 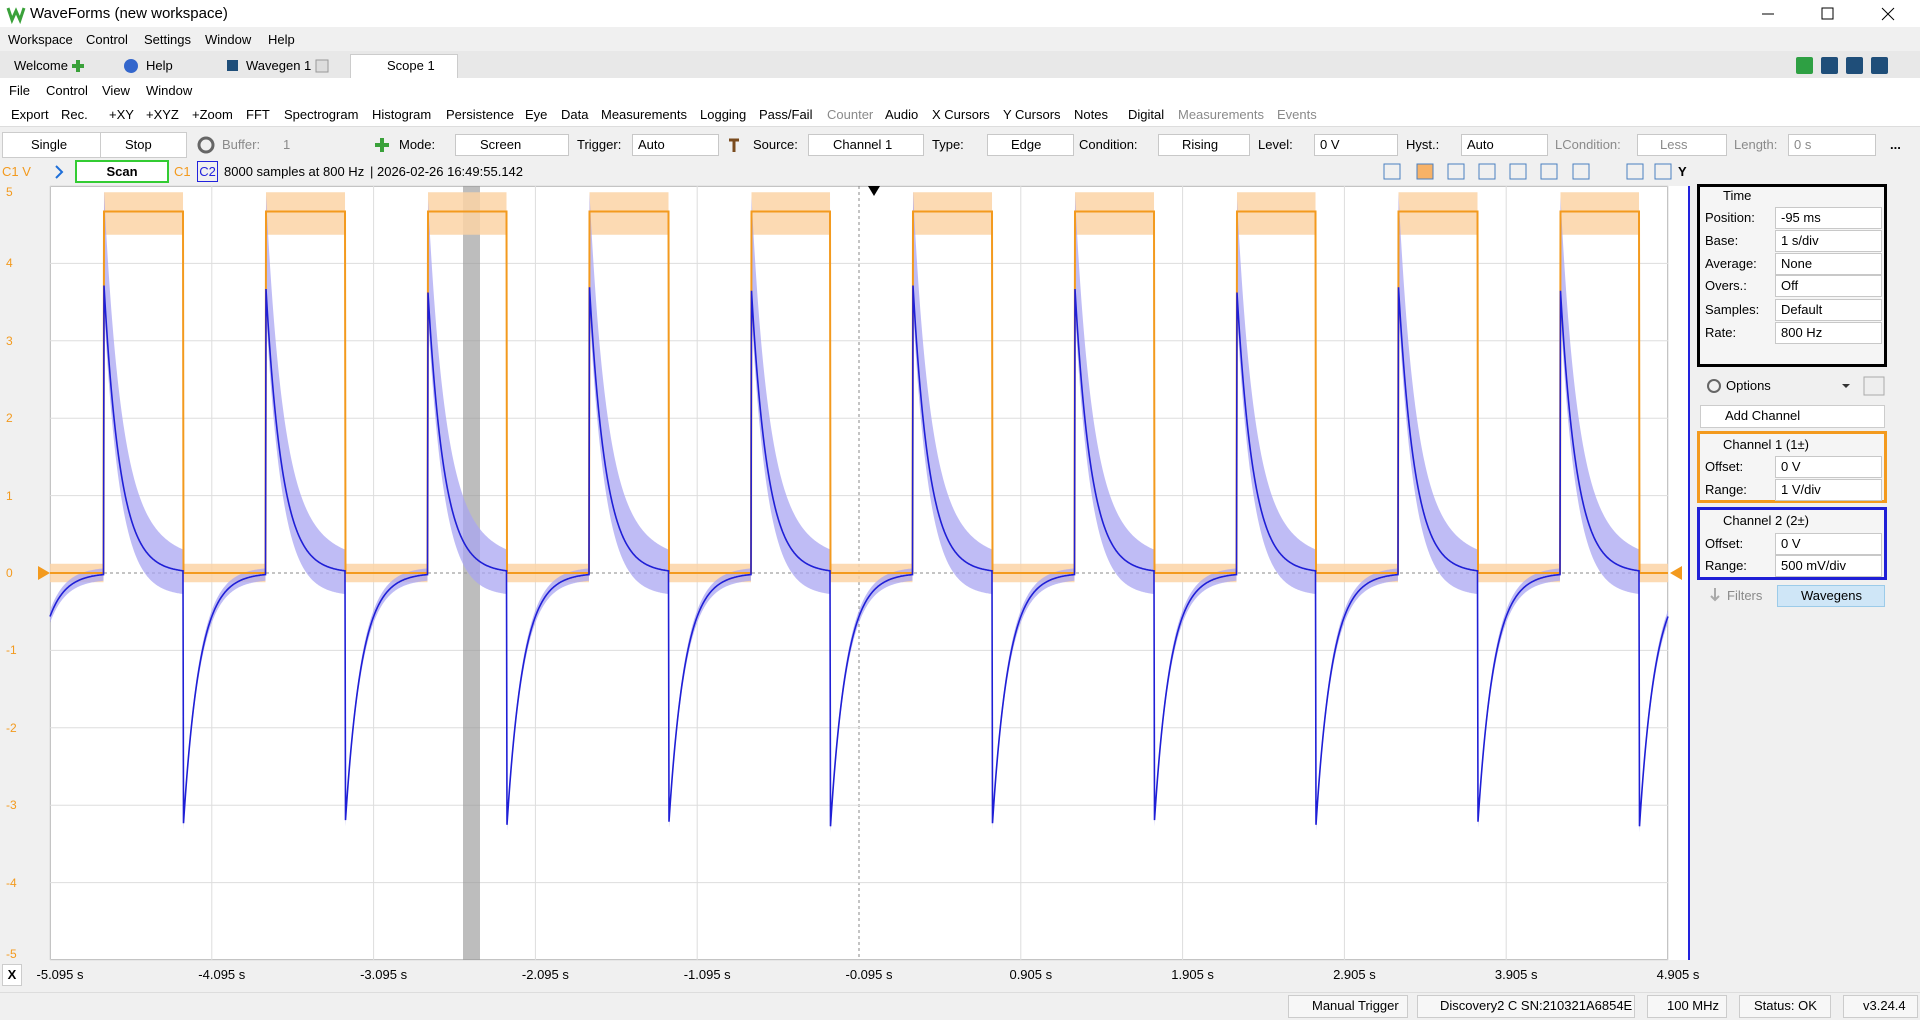 What do you see at coordinates (1676, 573) in the screenshot?
I see `offset-marker` at bounding box center [1676, 573].